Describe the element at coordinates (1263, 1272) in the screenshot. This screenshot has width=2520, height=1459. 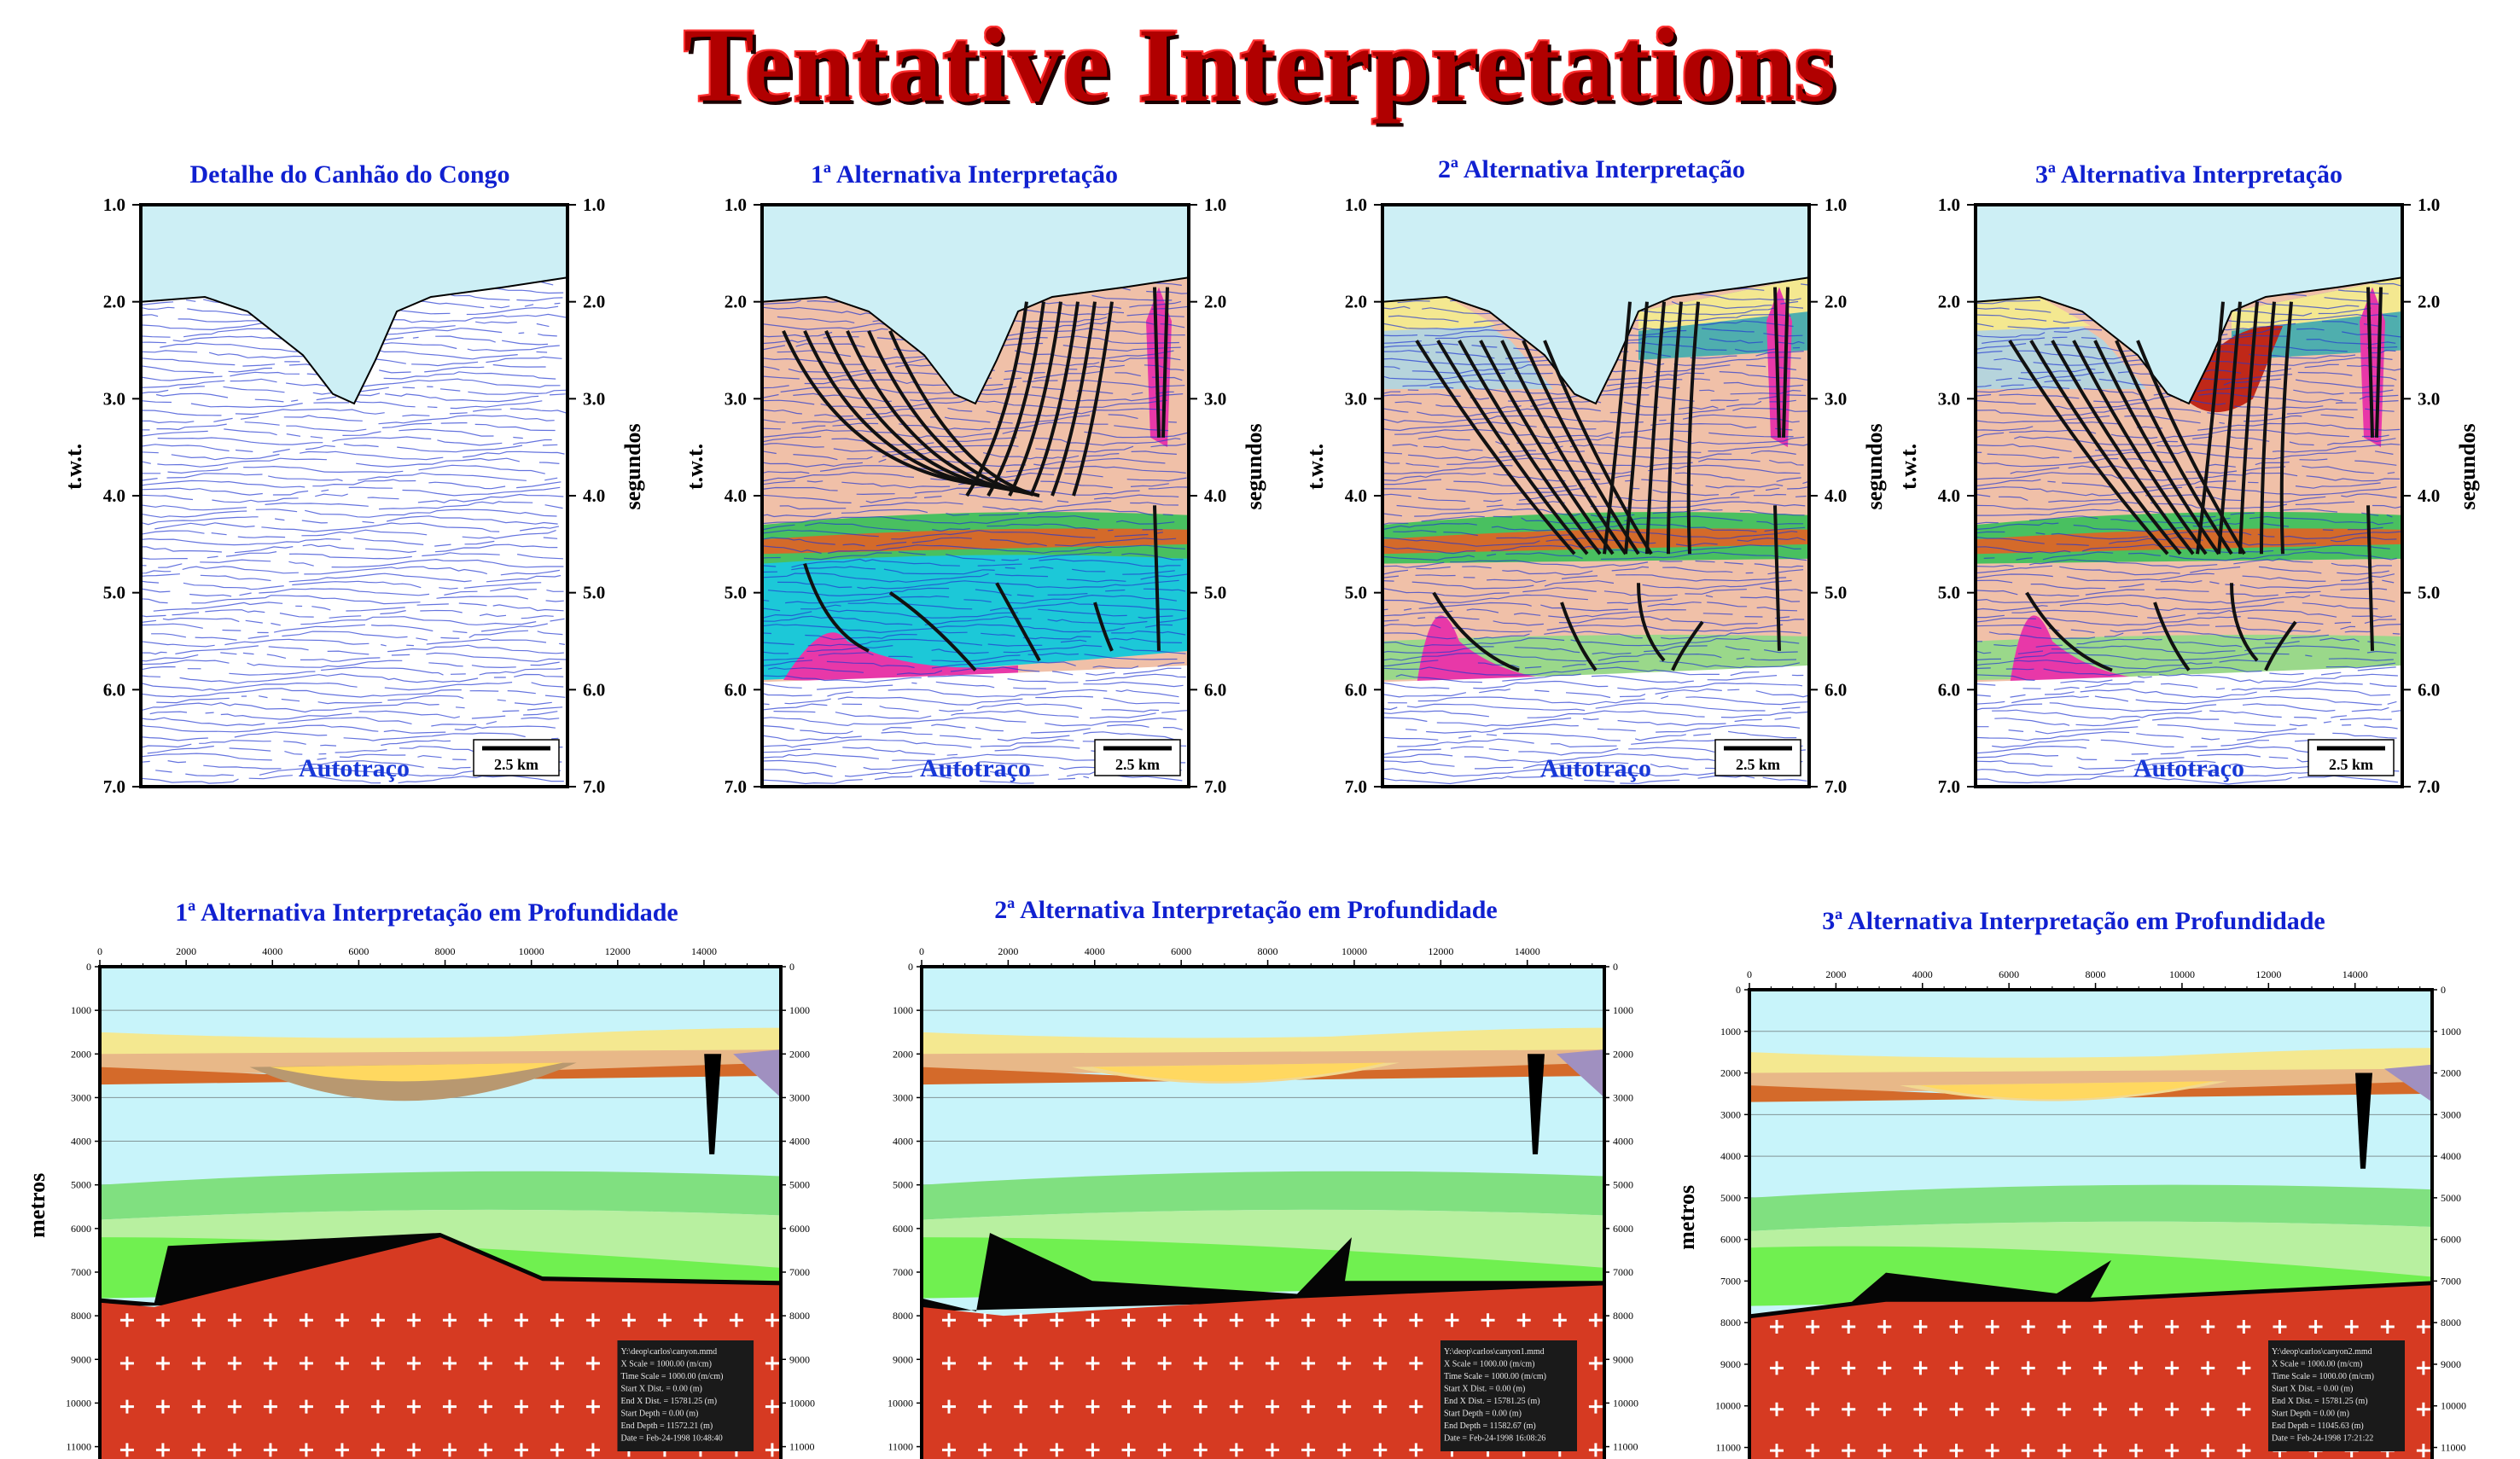
I see `salt-layer` at that location.